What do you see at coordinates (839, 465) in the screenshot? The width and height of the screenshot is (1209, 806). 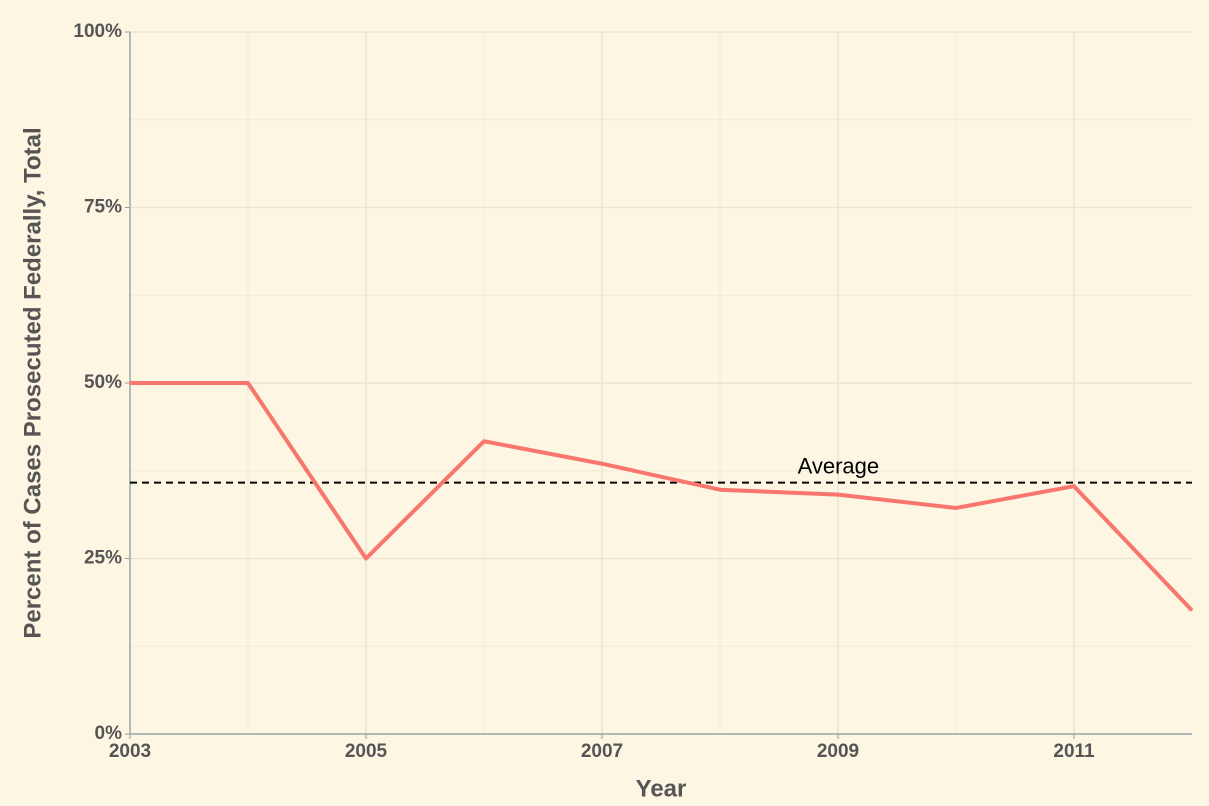 I see `average-label: Average` at bounding box center [839, 465].